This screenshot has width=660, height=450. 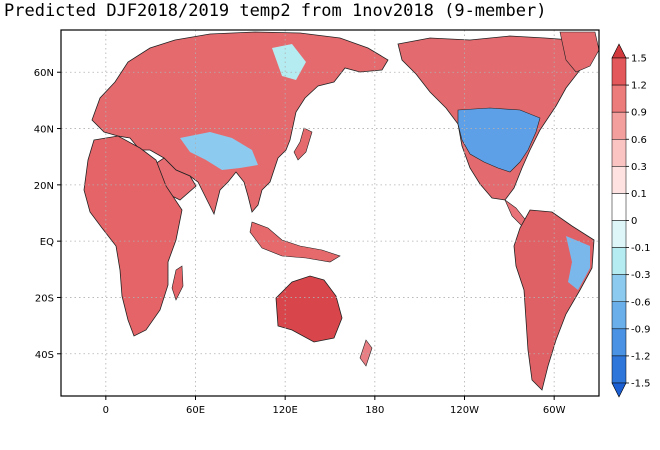 What do you see at coordinates (639, 140) in the screenshot?
I see `colorbar-label: 0.6` at bounding box center [639, 140].